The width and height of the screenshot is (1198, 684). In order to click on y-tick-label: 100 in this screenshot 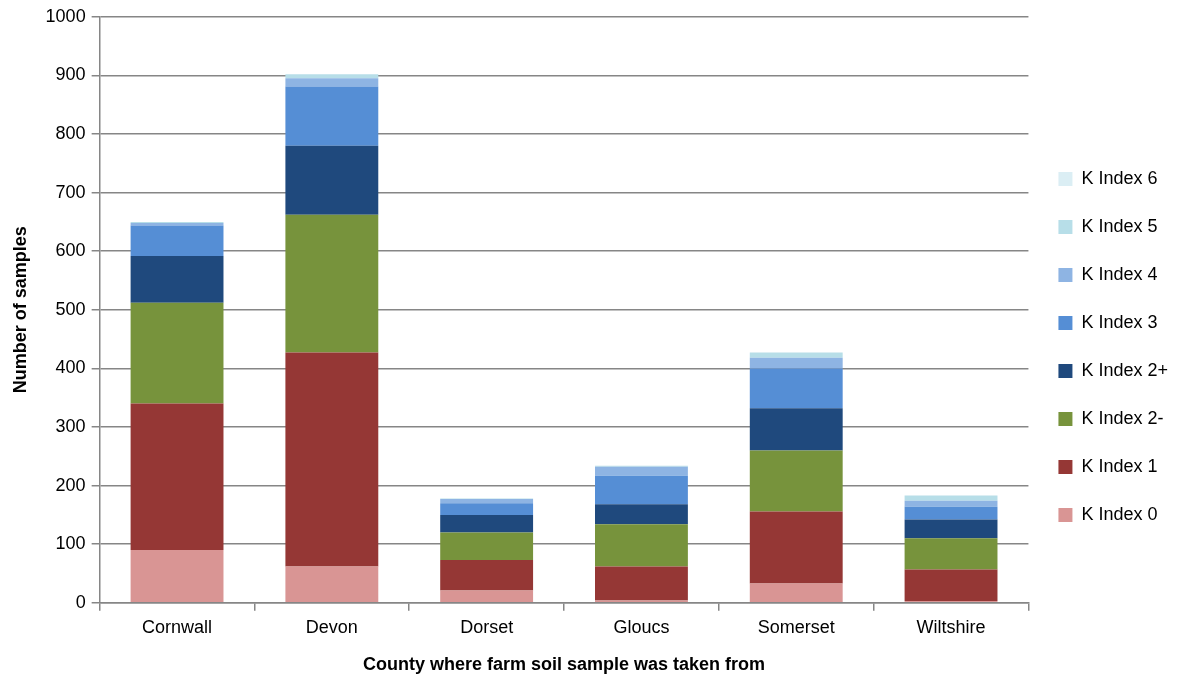, I will do `click(70, 543)`.